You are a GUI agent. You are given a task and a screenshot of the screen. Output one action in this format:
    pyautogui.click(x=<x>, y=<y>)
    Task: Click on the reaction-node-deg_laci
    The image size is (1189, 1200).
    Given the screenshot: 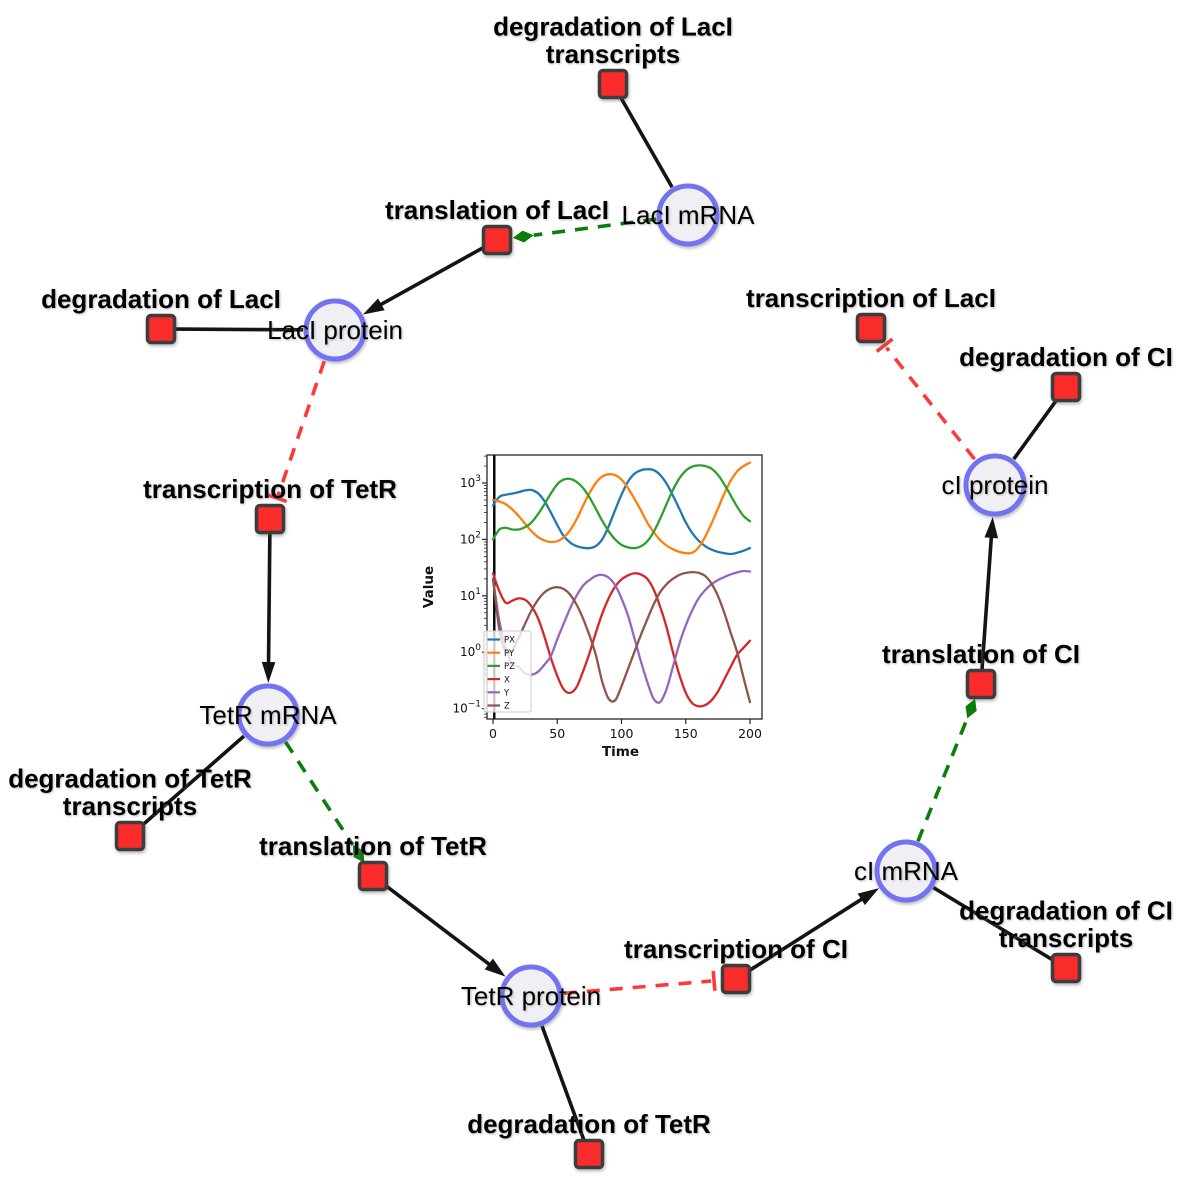 What is the action you would take?
    pyautogui.click(x=161, y=329)
    